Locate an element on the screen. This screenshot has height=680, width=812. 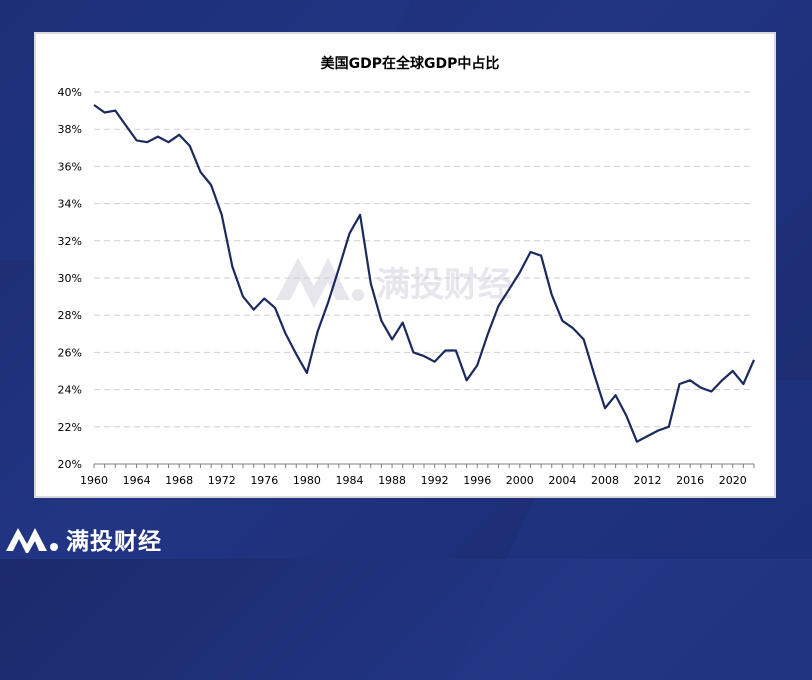
y-tick-label: 28% is located at coordinates (70, 315).